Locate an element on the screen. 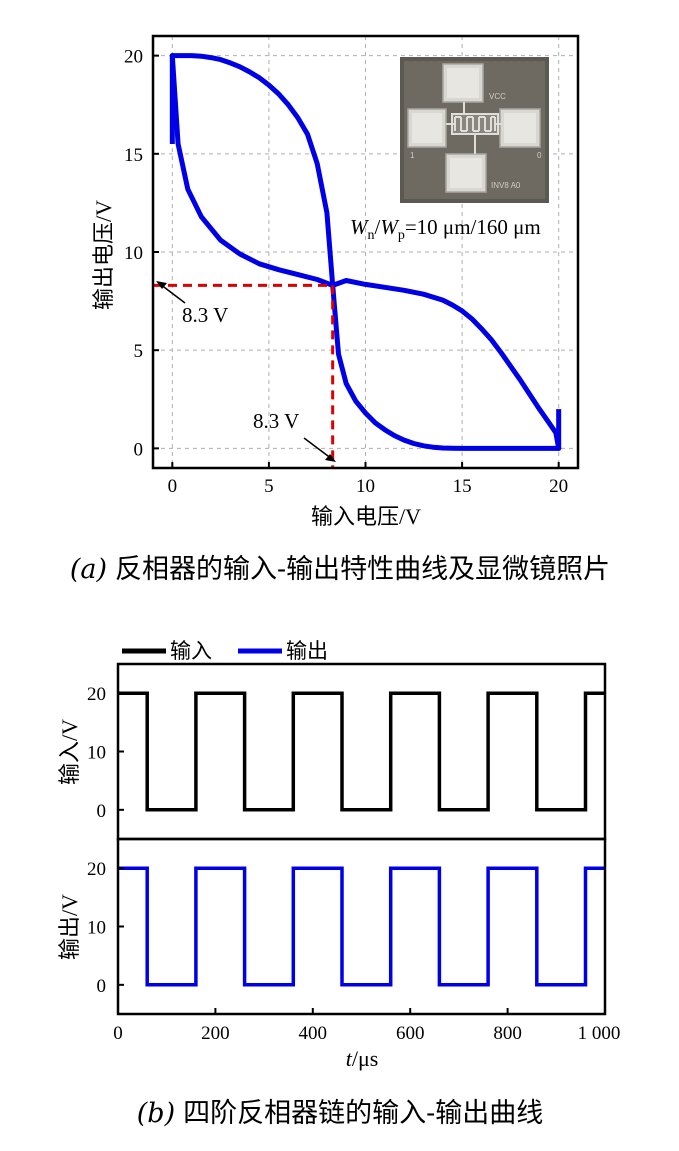 Image resolution: width=679 pixels, height=1151 pixels. legend-label-input: 输入 is located at coordinates (191, 651).